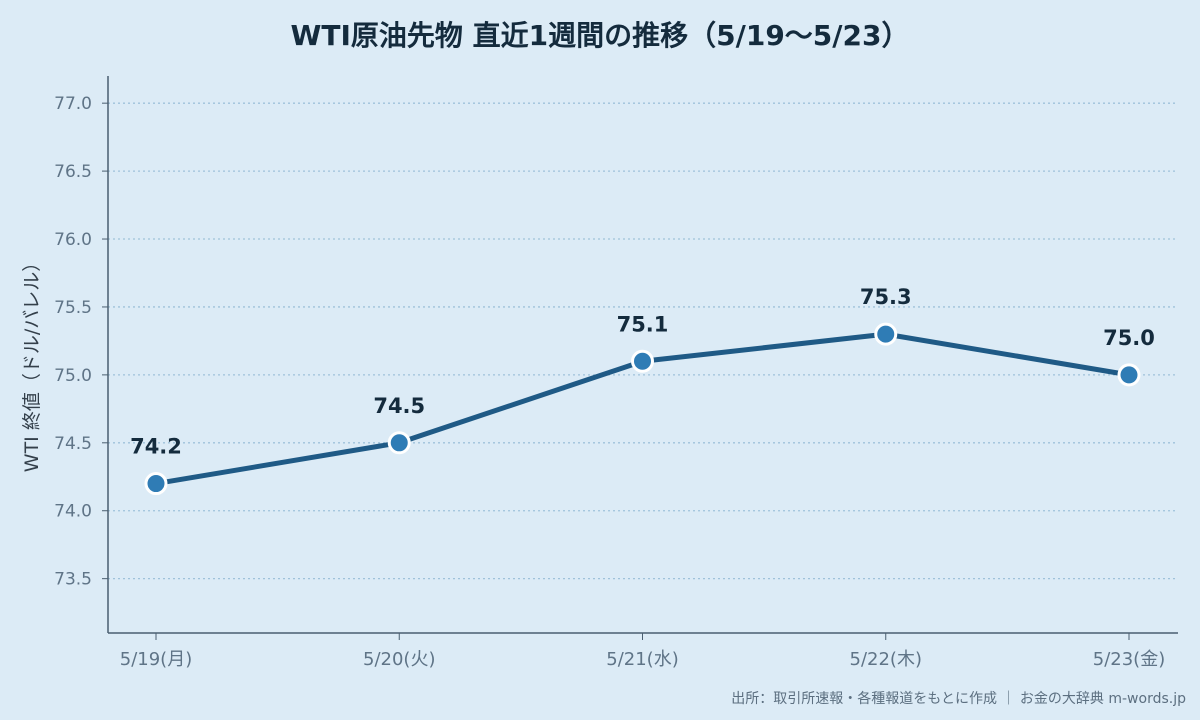  I want to click on y-tick-labels: 73.5 74.0 74.5 75.0 75.5 76.0 76.5 77.0, so click(81, 342).